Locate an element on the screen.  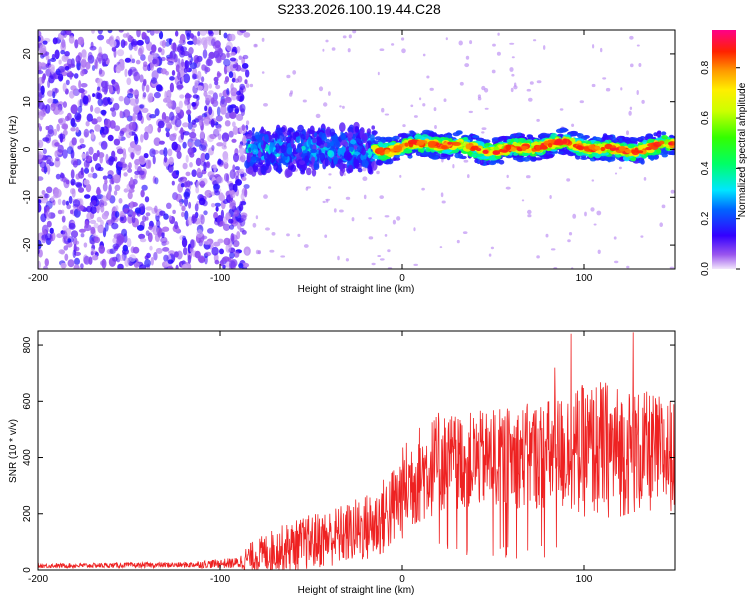
y-tick-label: 0 is located at coordinates (27, 570).